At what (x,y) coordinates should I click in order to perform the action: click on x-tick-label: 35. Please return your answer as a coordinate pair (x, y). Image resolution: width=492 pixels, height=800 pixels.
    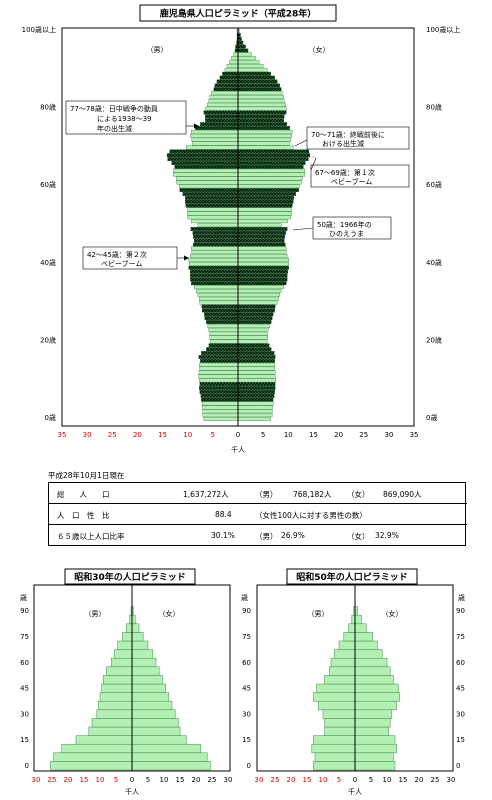
    Looking at the image, I should click on (61, 435).